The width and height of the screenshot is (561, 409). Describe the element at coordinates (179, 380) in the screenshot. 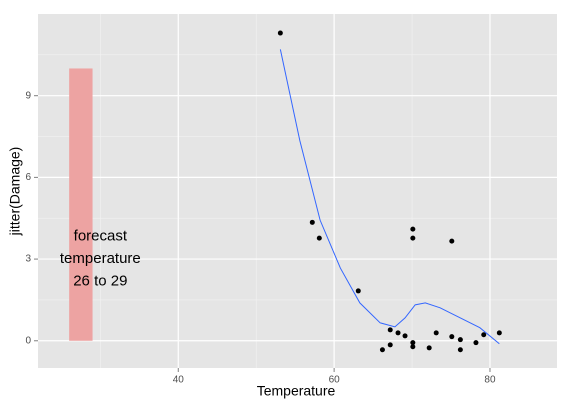

I see `x-tick-label: 40` at that location.